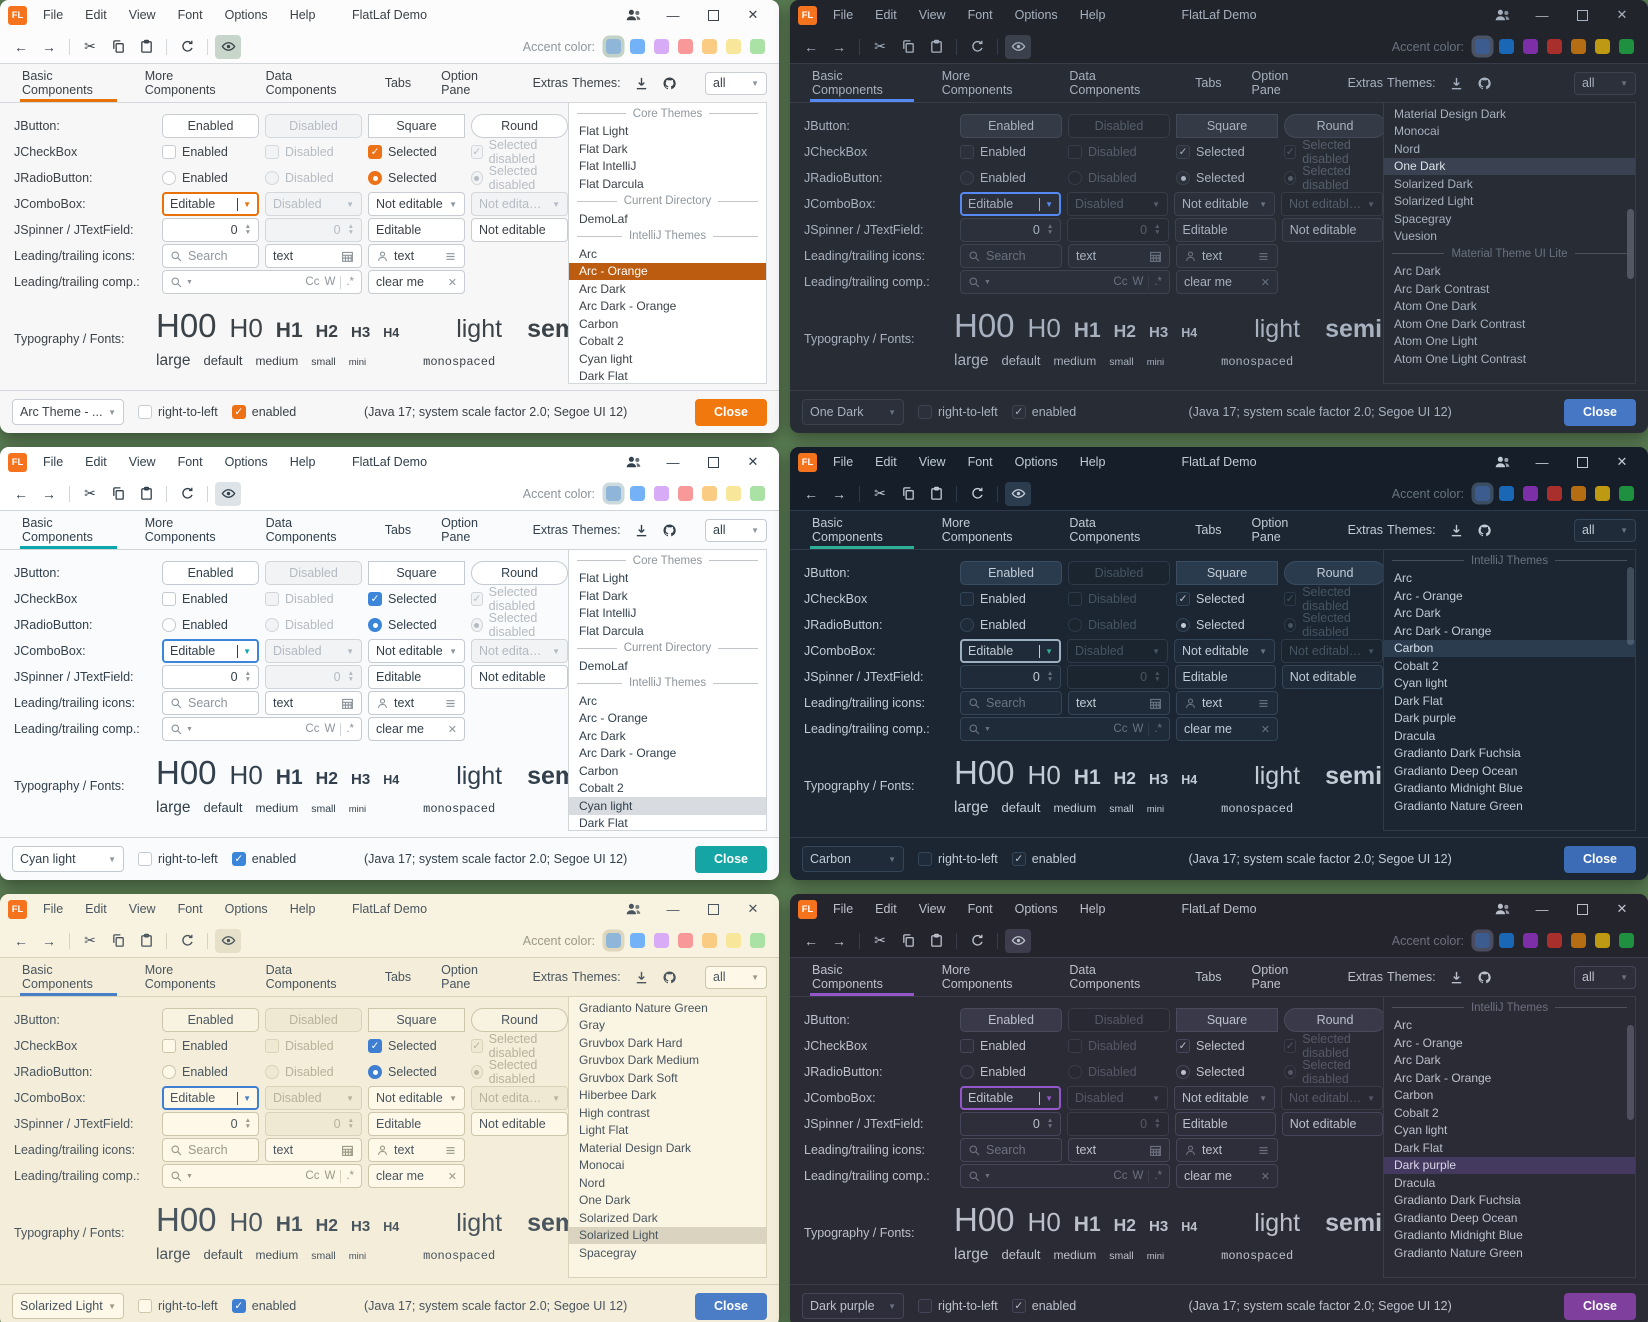  I want to click on tab-tabs: Tabs, so click(1208, 530).